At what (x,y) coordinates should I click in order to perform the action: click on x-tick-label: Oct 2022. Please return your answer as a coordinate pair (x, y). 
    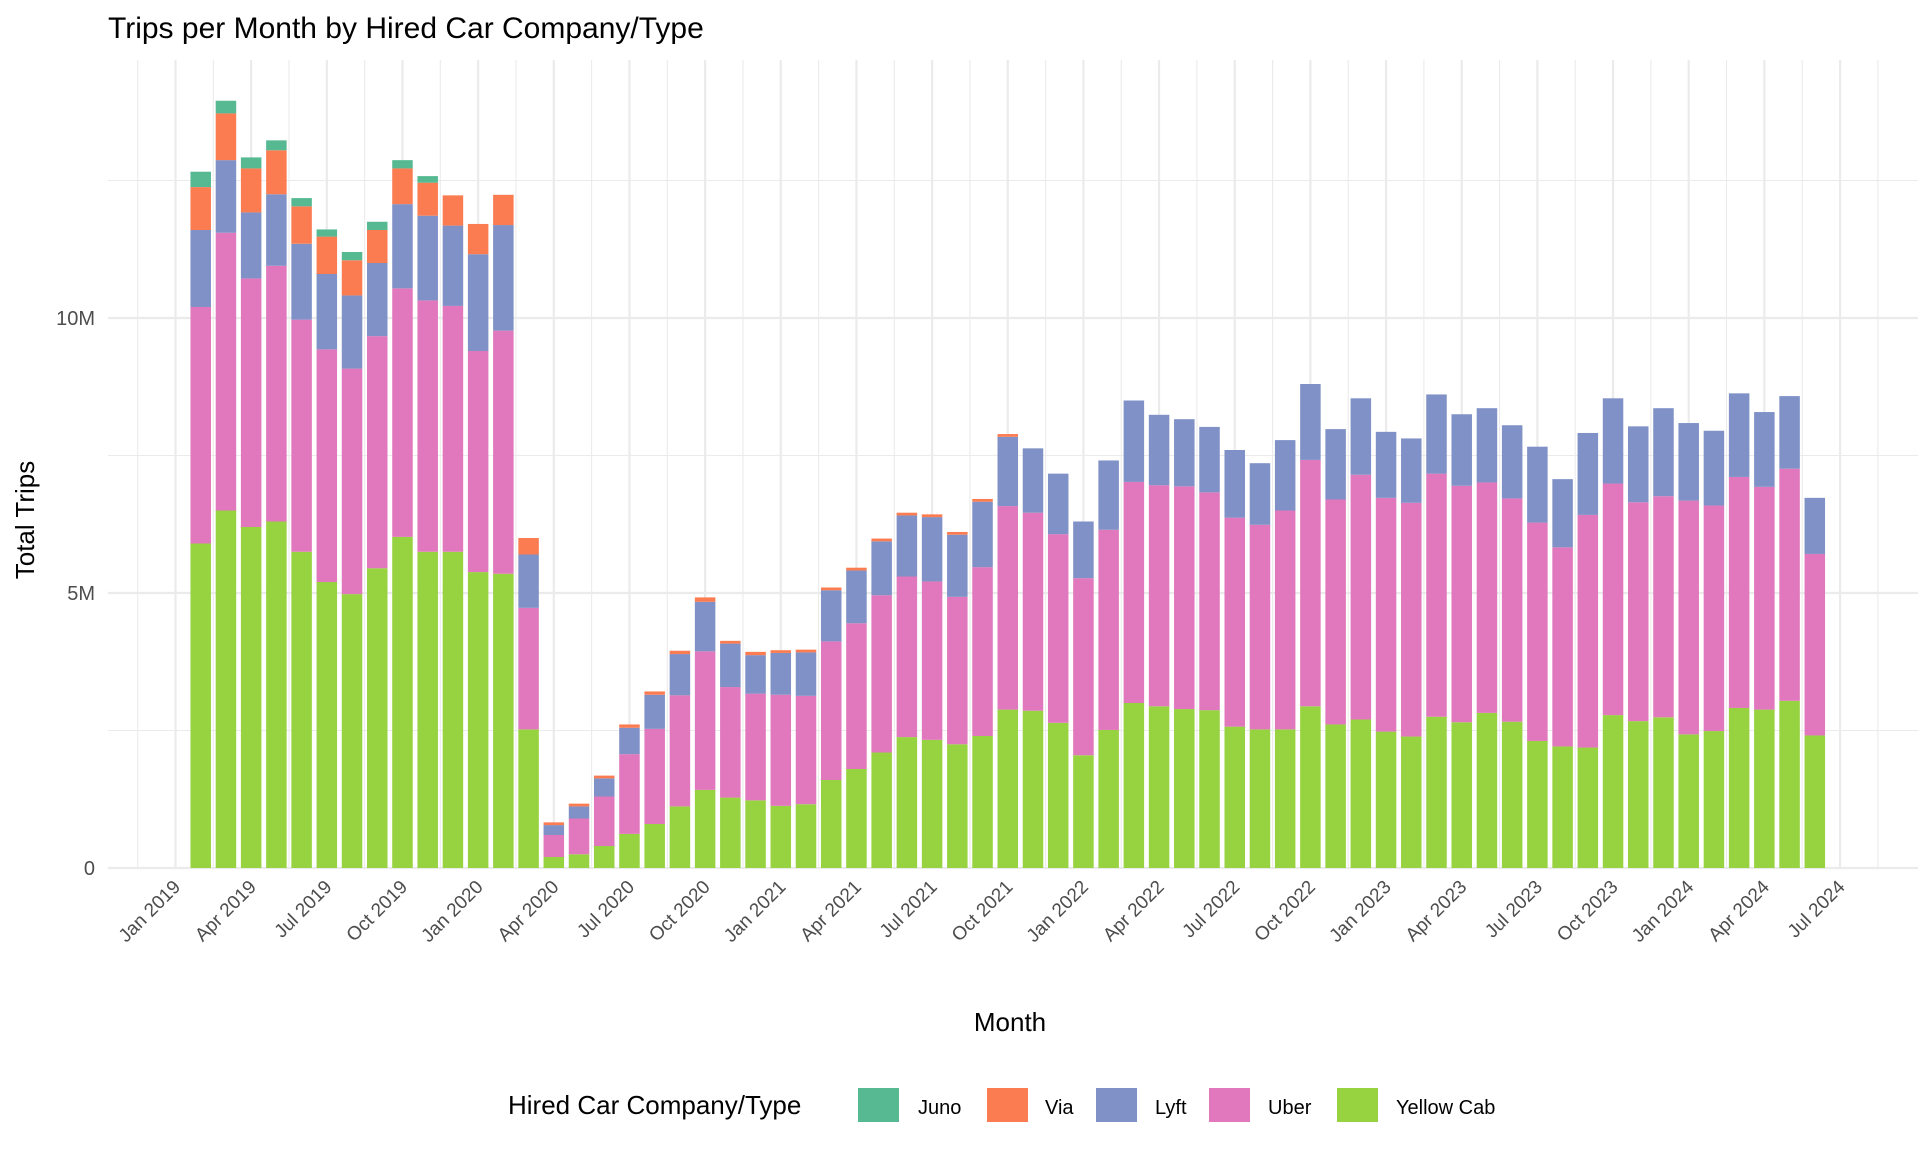
    Looking at the image, I should click on (1285, 911).